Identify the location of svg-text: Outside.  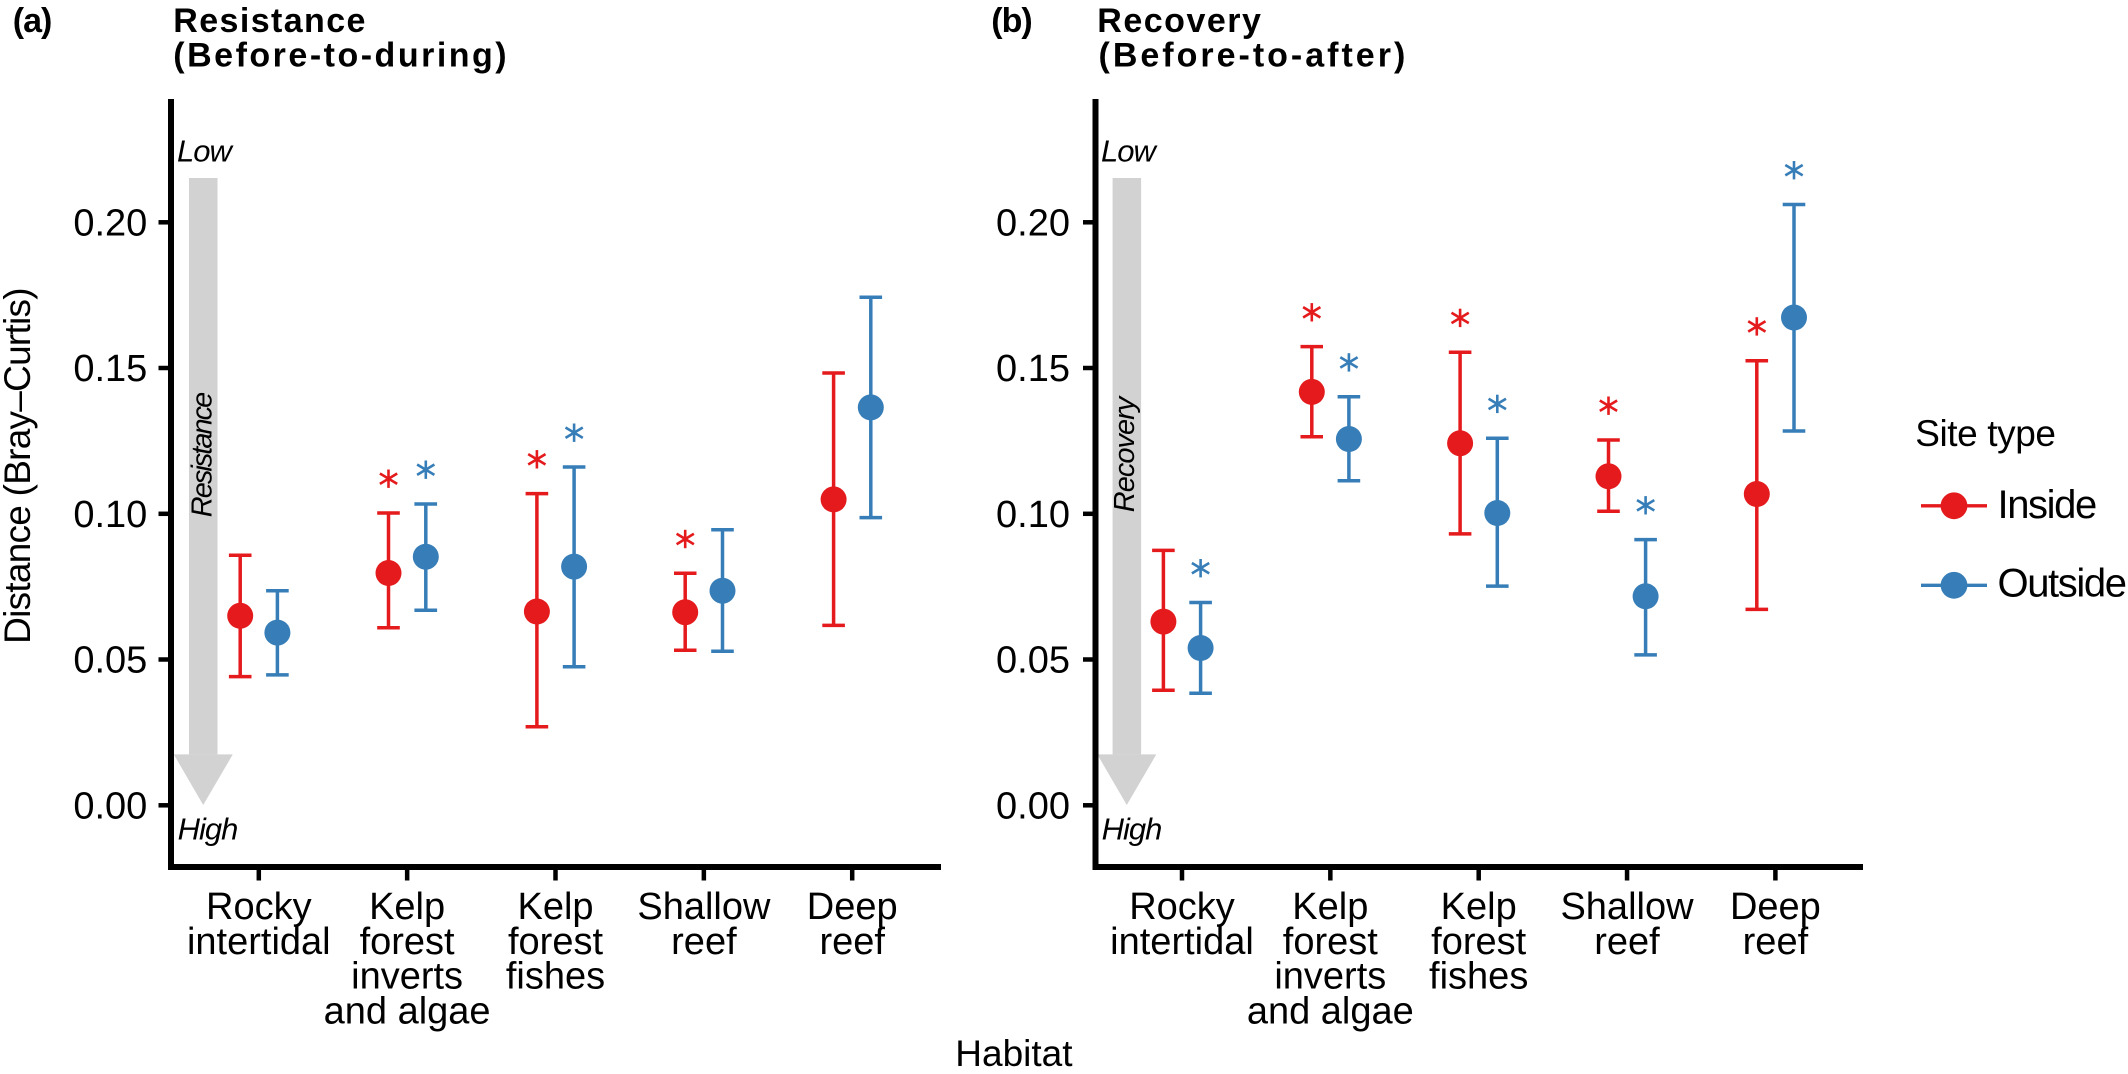
(2062, 584).